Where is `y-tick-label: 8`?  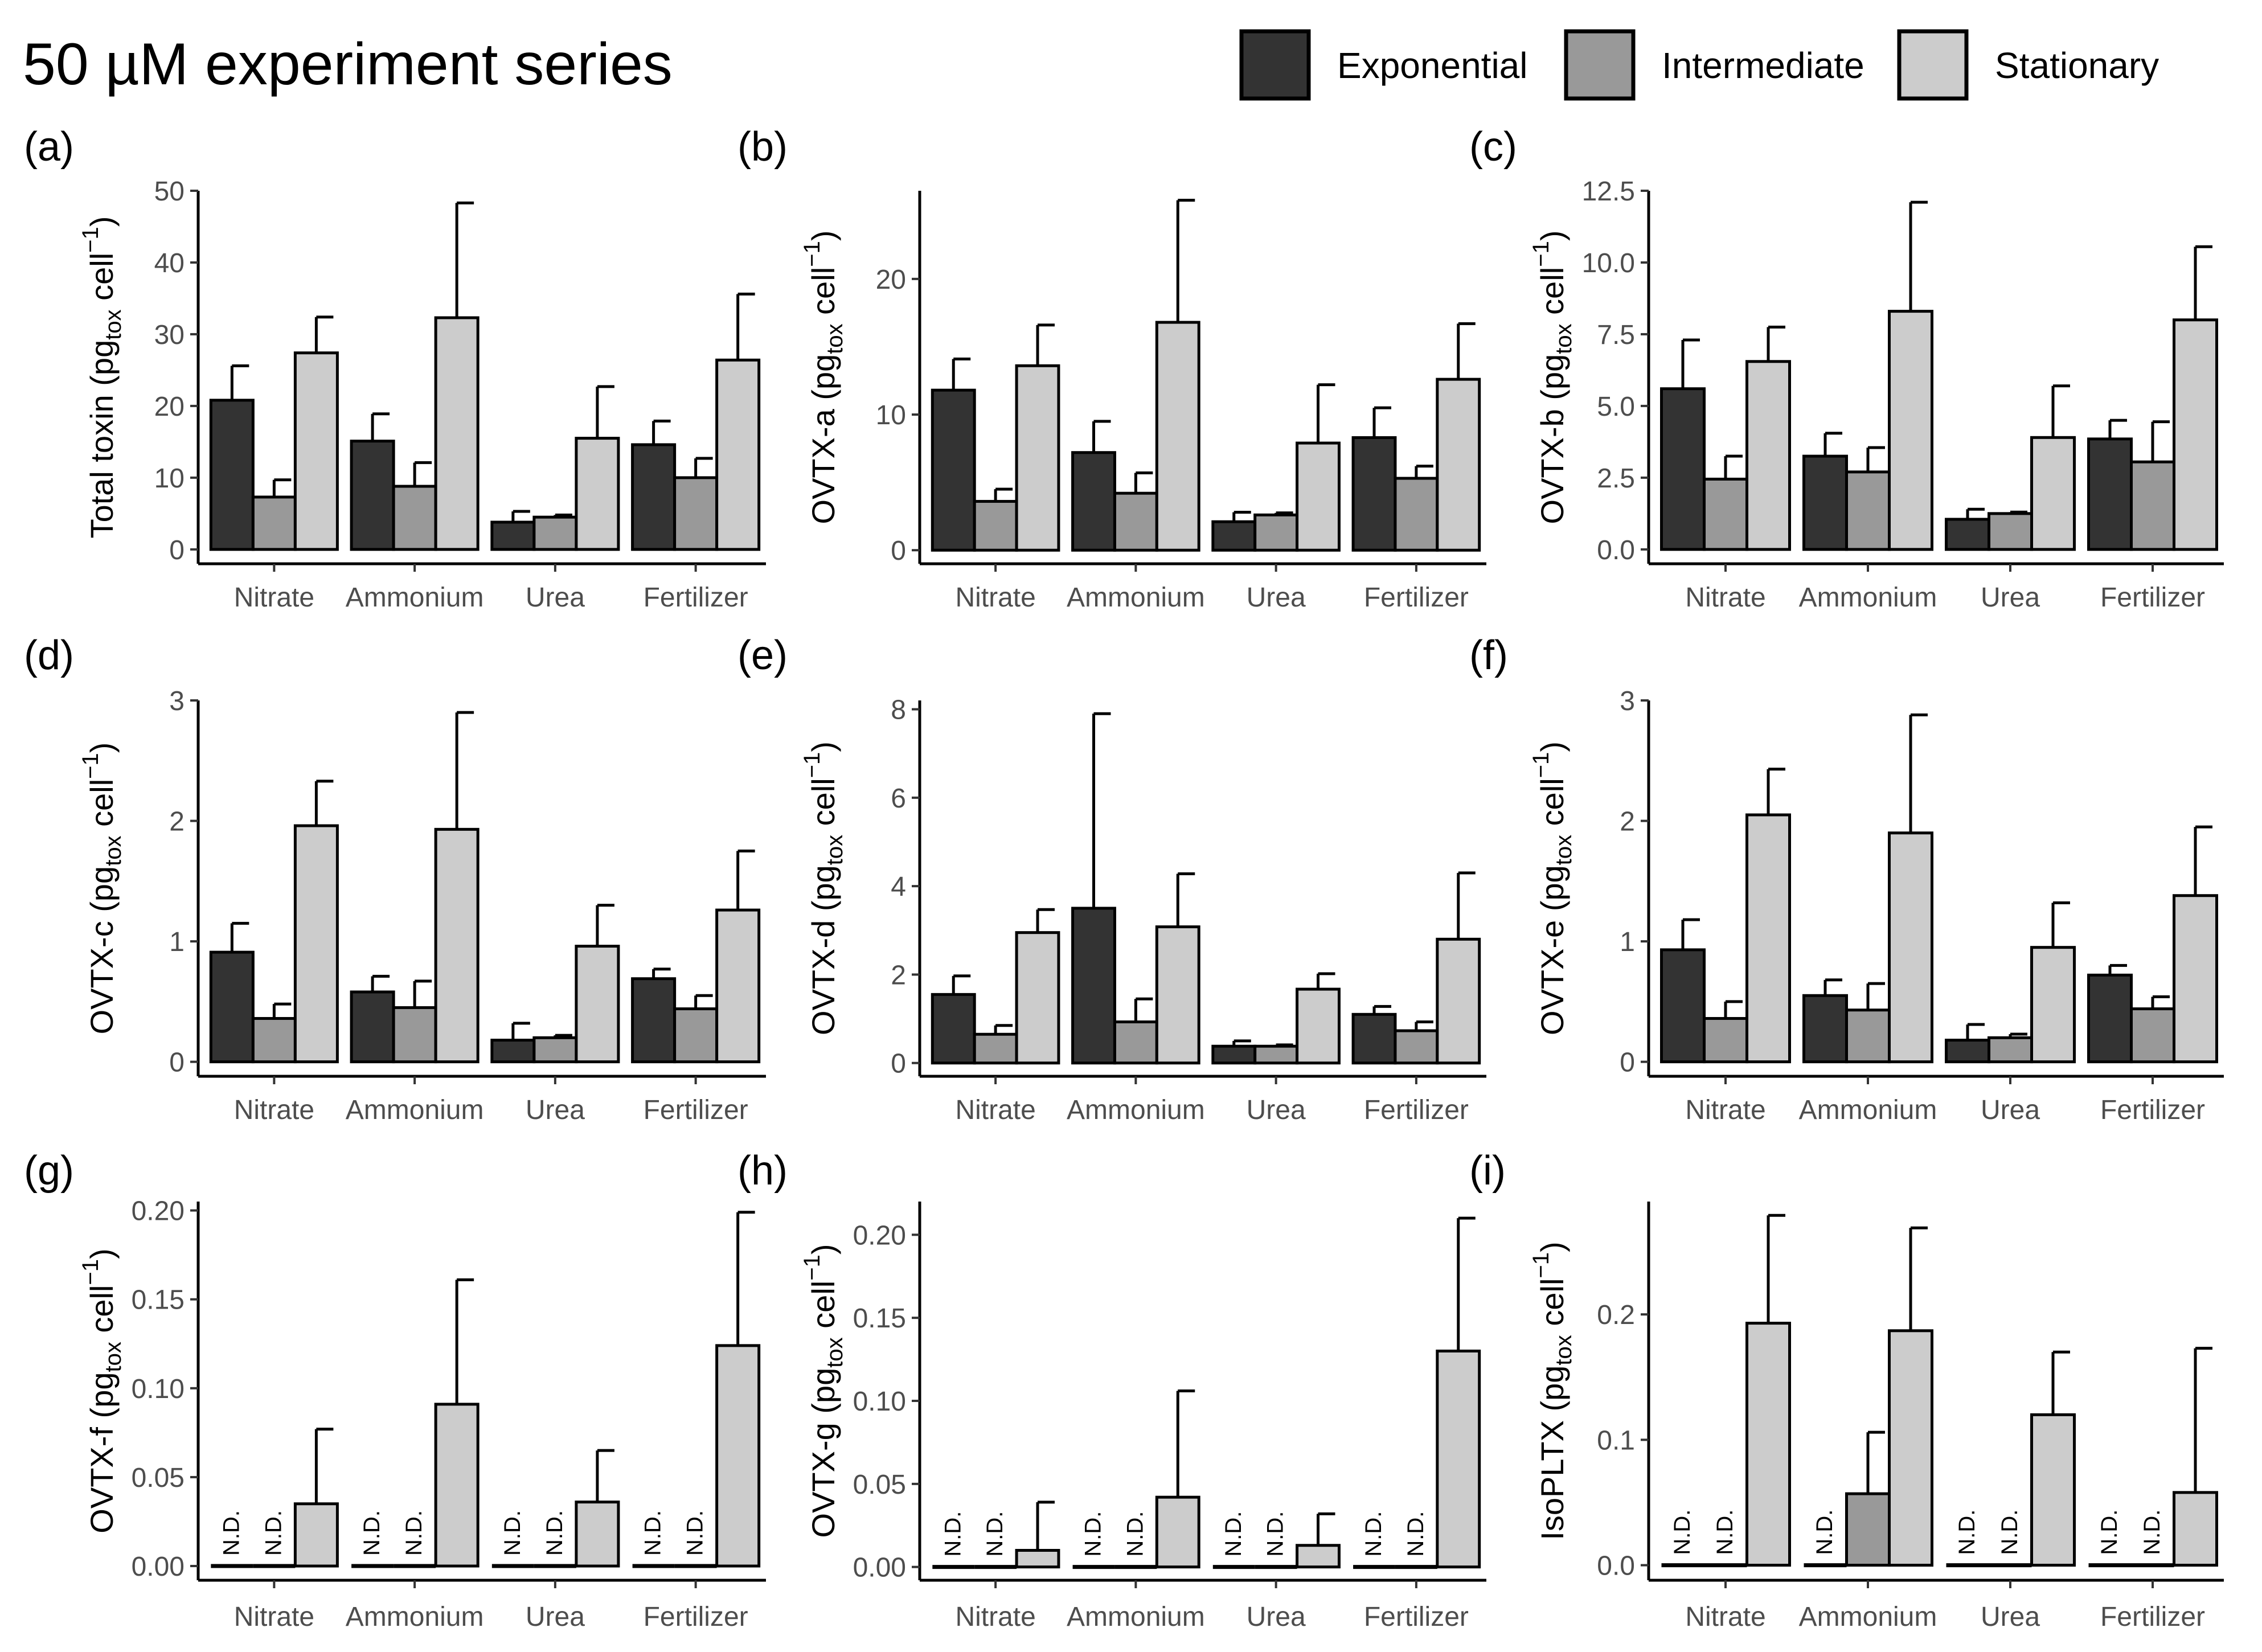
y-tick-label: 8 is located at coordinates (898, 710).